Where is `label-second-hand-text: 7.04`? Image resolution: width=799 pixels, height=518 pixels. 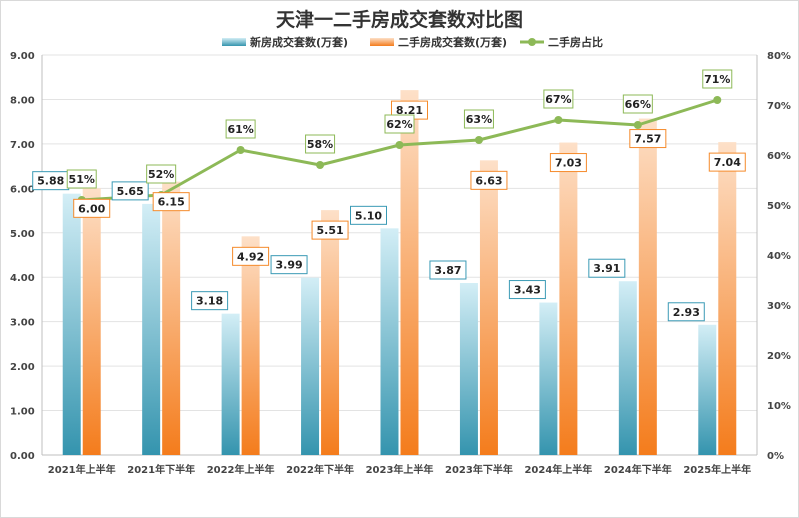
label-second-hand-text: 7.04 is located at coordinates (727, 162).